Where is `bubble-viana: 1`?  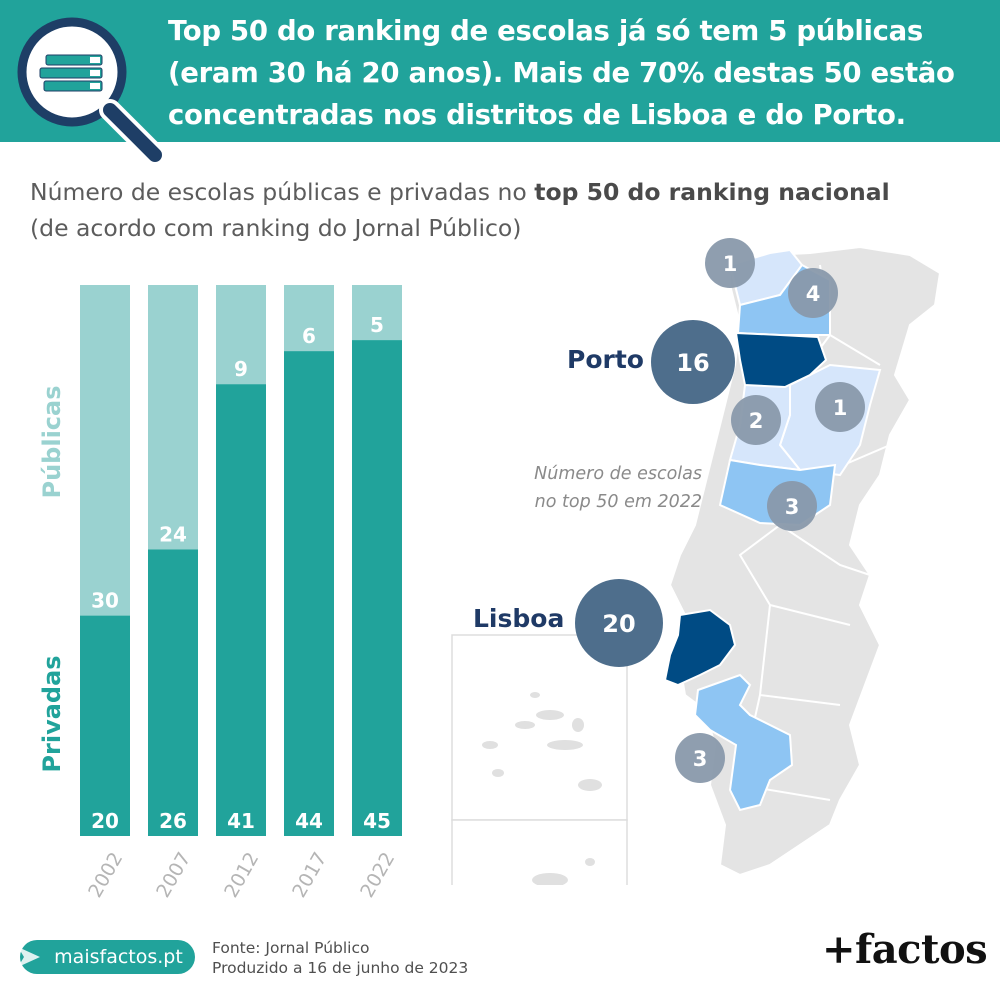
bubble-viana: 1 is located at coordinates (730, 263).